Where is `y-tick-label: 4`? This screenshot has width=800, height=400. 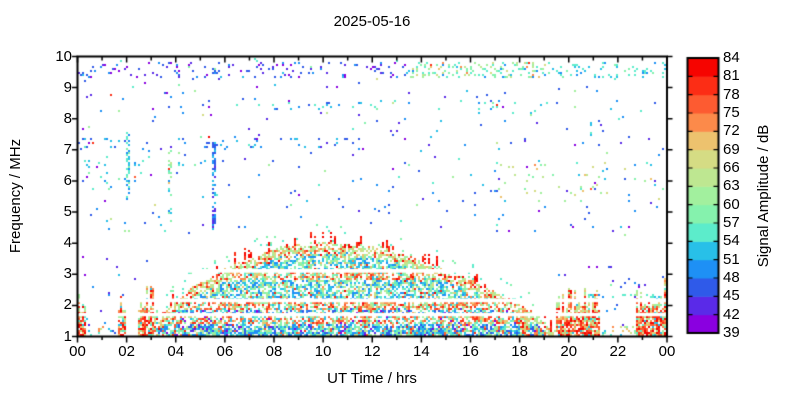 y-tick-label: 4 is located at coordinates (67, 243).